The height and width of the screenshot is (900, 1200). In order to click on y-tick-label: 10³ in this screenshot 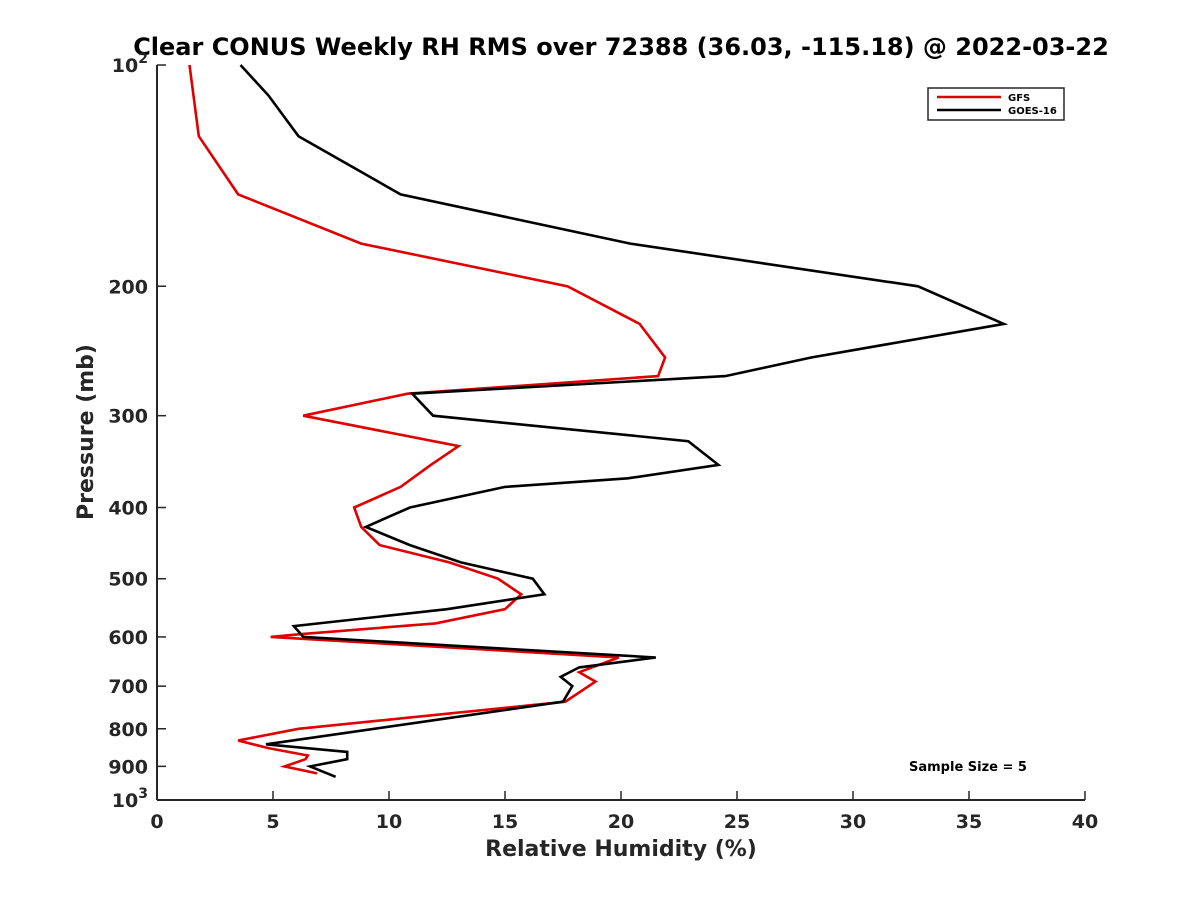, I will do `click(130, 799)`.